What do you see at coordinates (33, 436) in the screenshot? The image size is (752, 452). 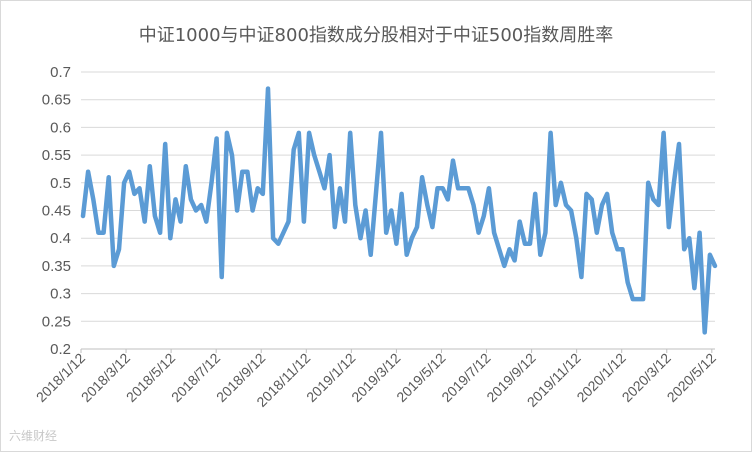 I see `watermark: 六维财经` at bounding box center [33, 436].